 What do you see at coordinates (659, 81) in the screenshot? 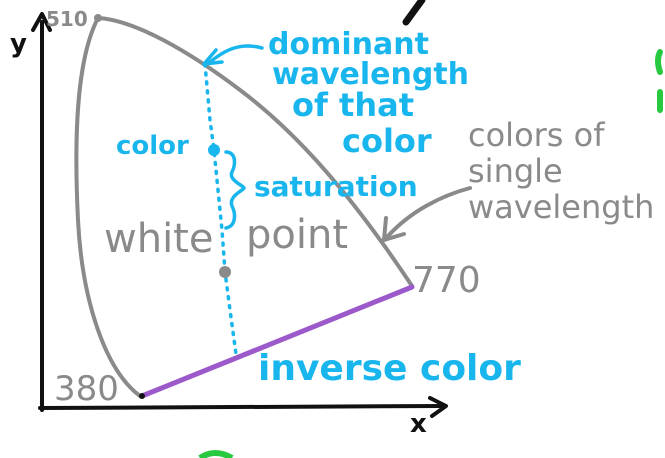
I see `green-fragment-right` at bounding box center [659, 81].